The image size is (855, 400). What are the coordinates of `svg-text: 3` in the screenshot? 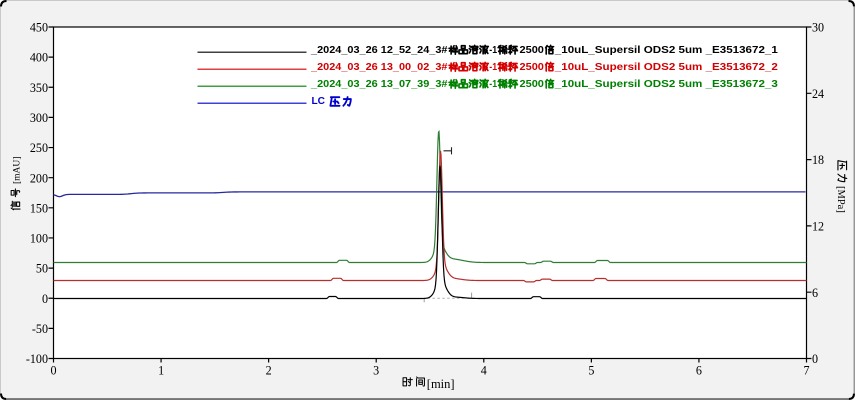 It's located at (376, 371).